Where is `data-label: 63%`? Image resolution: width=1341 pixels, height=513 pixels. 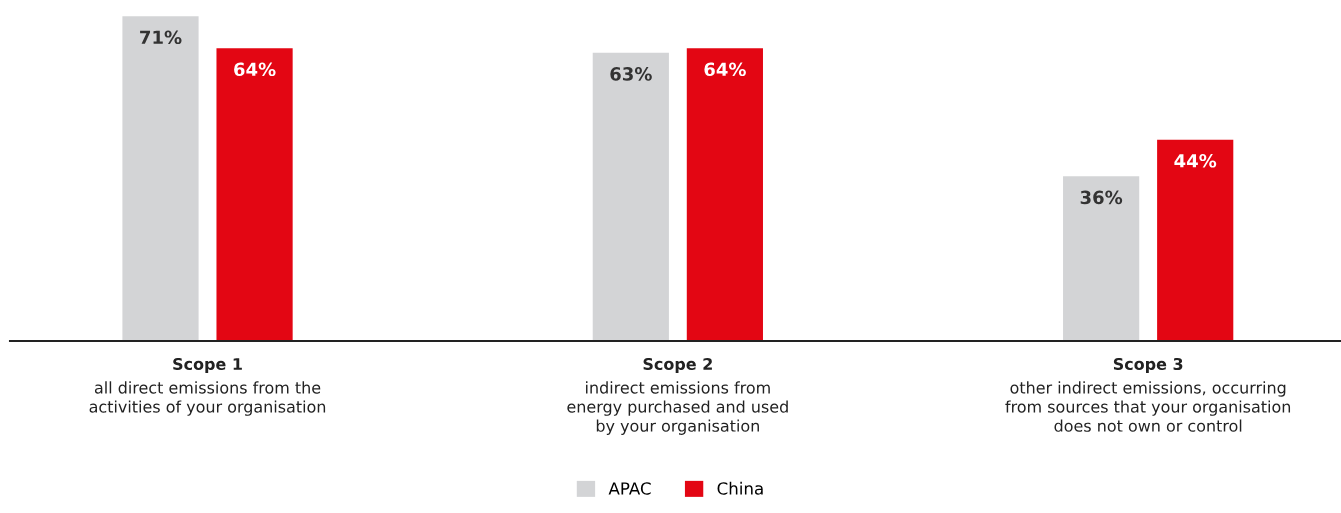 data-label: 63% is located at coordinates (631, 74).